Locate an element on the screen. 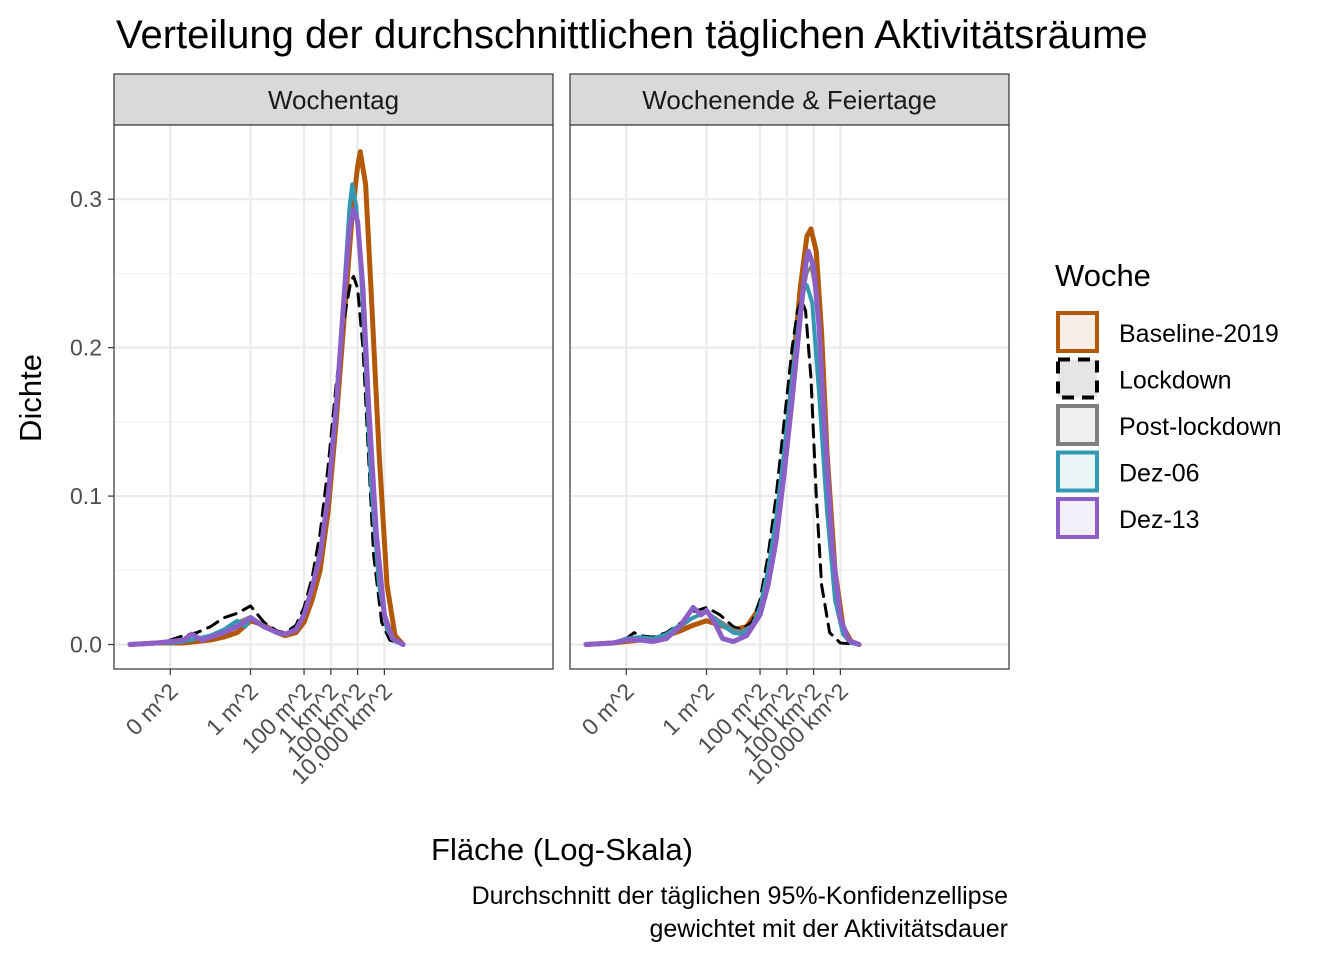  legend-item-post-lockdown: Post-lockdown is located at coordinates (1169, 425).